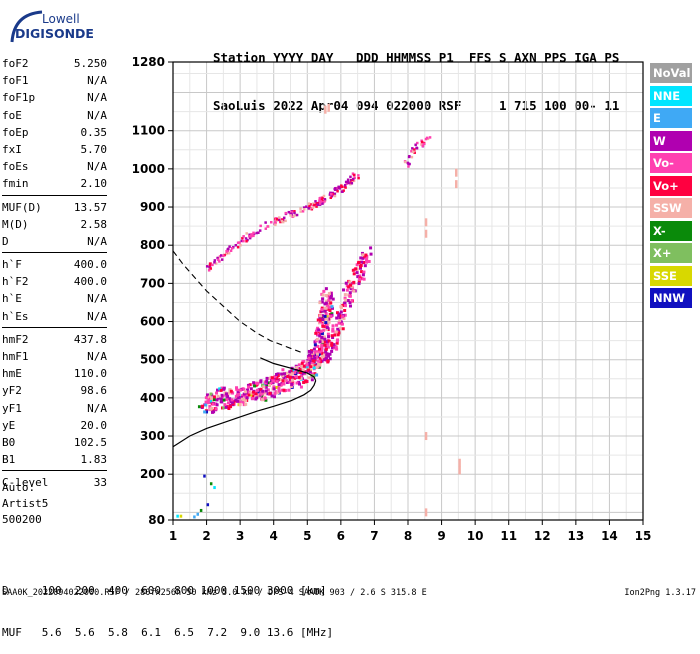 Image resolution: width=700 pixels, height=654 pixels. What do you see at coordinates (54, 327) in the screenshot?
I see `param-separator` at bounding box center [54, 327].